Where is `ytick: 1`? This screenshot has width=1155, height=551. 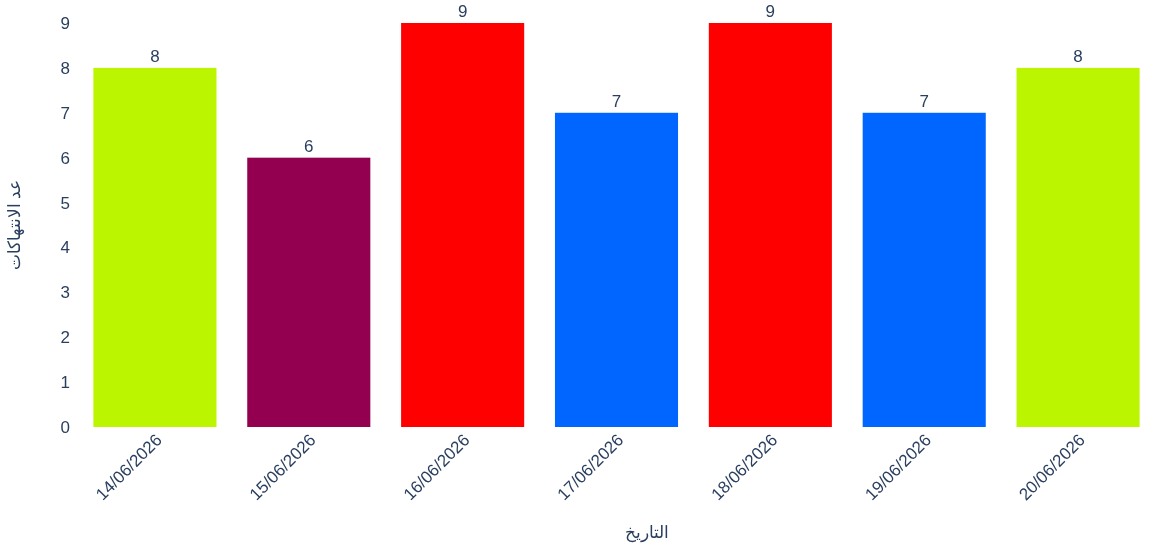 ytick: 1 is located at coordinates (65, 383).